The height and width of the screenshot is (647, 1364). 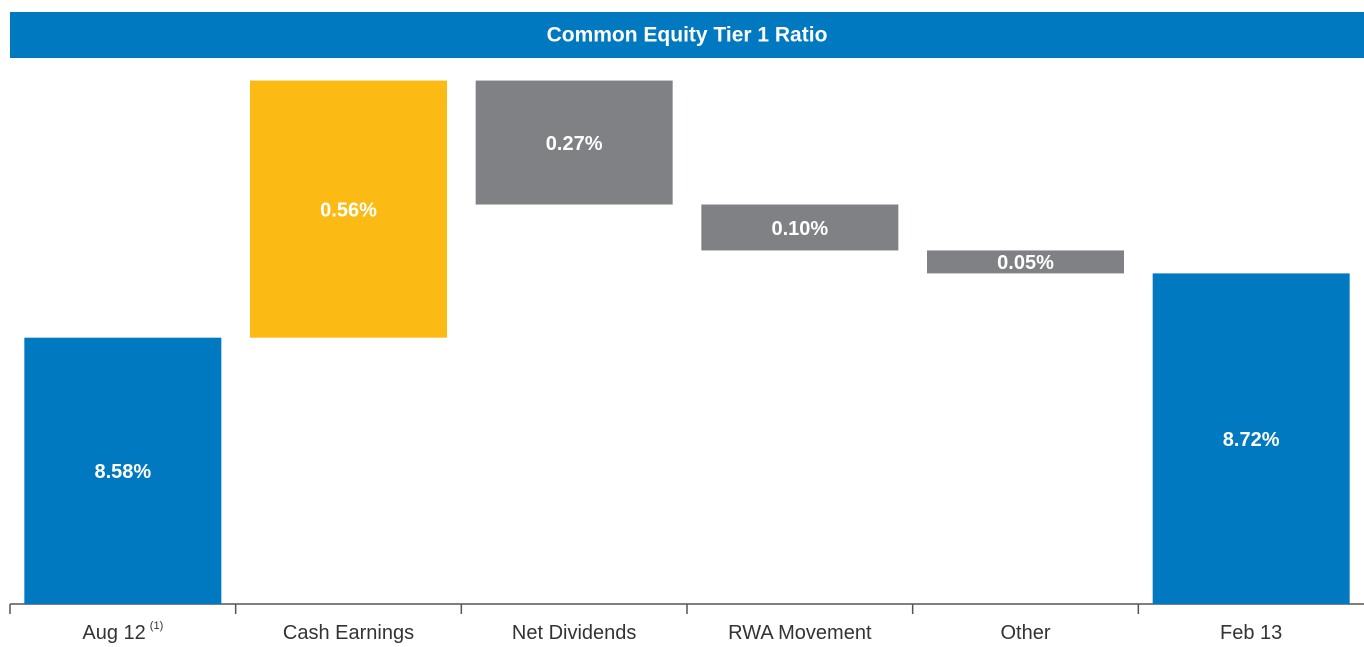 I want to click on x-tick-label: Other, so click(x=1025, y=633).